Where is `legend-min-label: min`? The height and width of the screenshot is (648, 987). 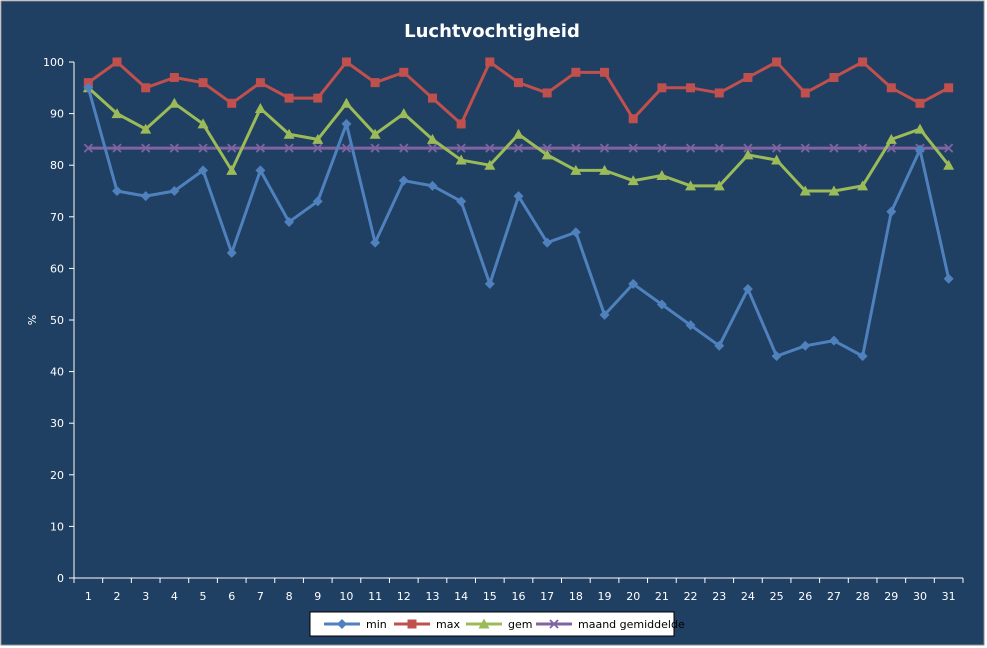
legend-min-label: min is located at coordinates (376, 624).